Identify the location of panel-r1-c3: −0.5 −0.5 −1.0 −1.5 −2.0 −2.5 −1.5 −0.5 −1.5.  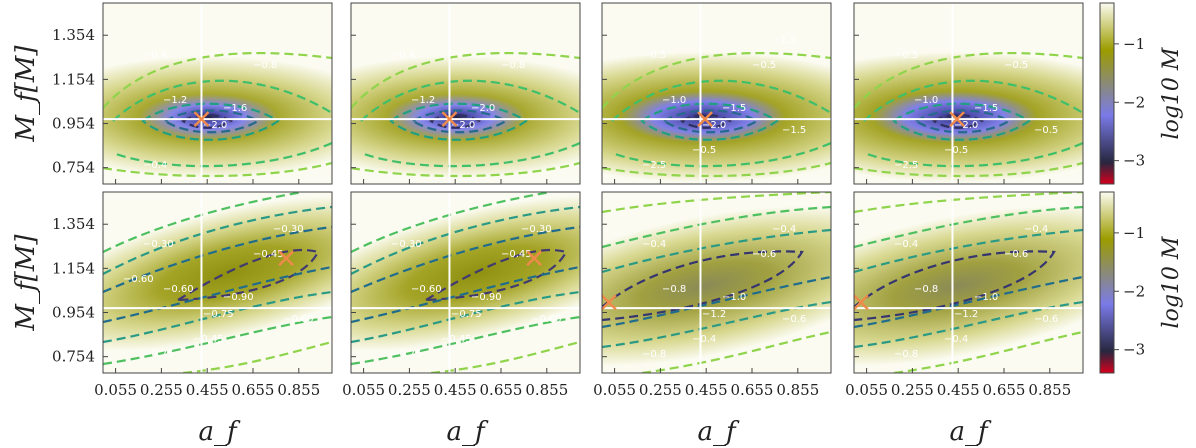
(716, 93).